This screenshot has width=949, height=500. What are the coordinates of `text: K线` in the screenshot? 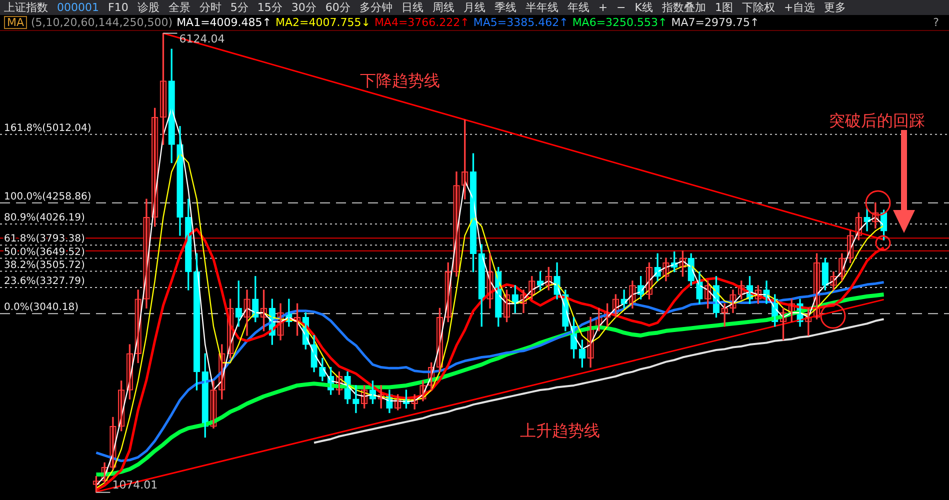 It's located at (643, 7).